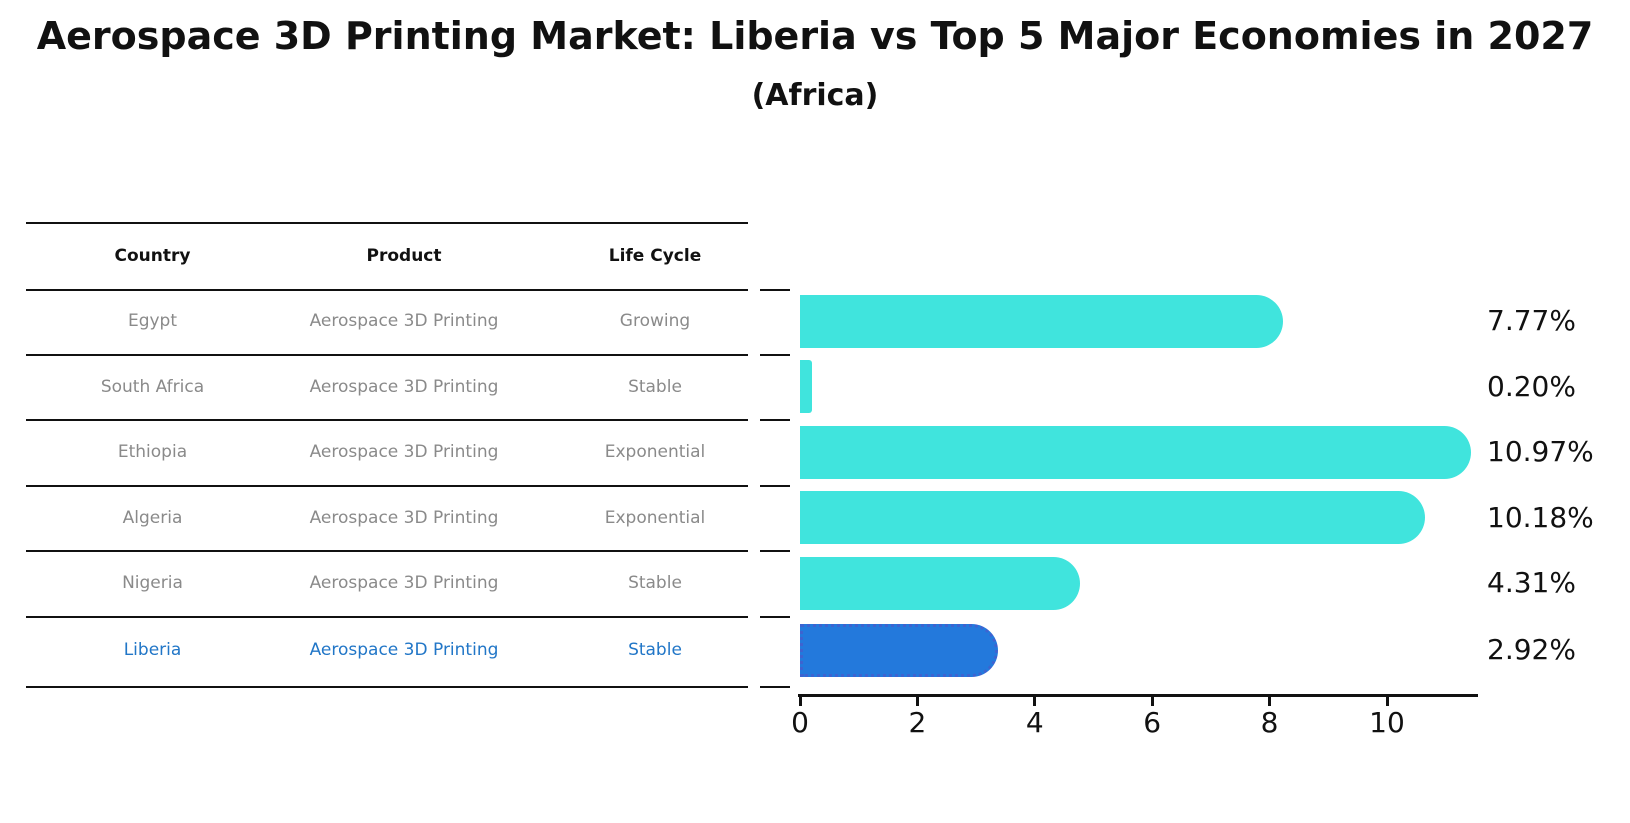 The image size is (1630, 823). I want to click on x-axis-line, so click(1138, 695).